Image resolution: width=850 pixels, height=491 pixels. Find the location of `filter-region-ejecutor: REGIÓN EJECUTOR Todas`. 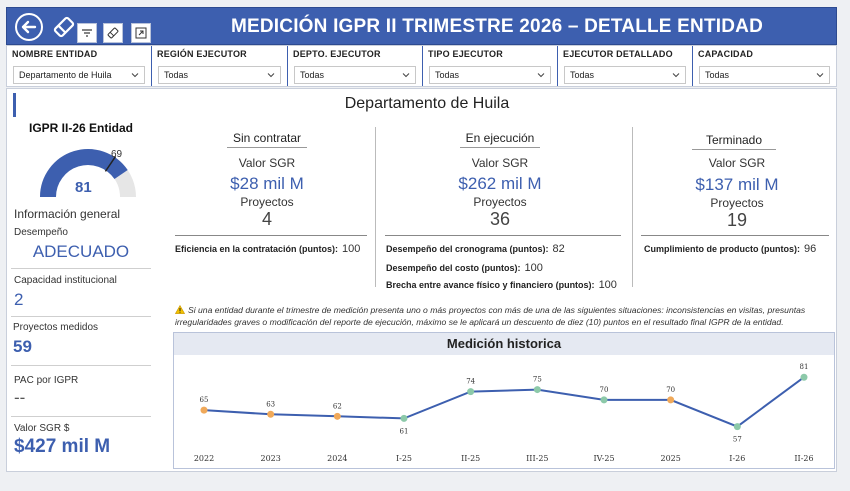

filter-region-ejecutor: REGIÓN EJECUTOR Todas is located at coordinates (220, 66).